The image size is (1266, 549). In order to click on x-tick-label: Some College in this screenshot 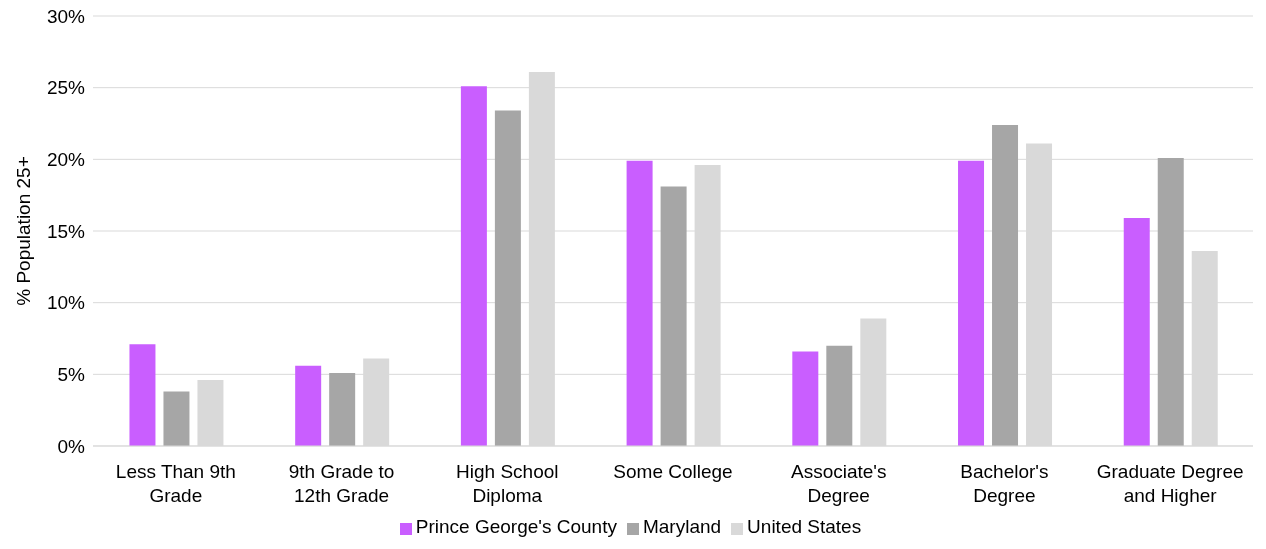, I will do `click(673, 471)`.